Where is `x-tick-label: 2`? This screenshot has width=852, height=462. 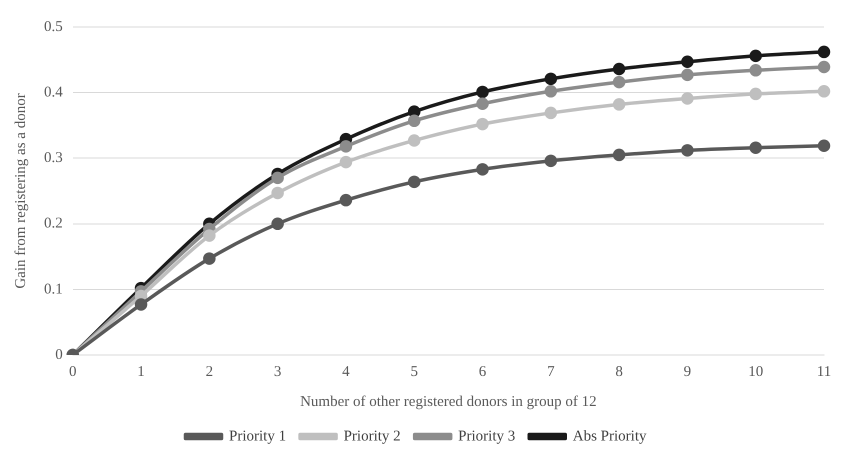
x-tick-label: 2 is located at coordinates (210, 372).